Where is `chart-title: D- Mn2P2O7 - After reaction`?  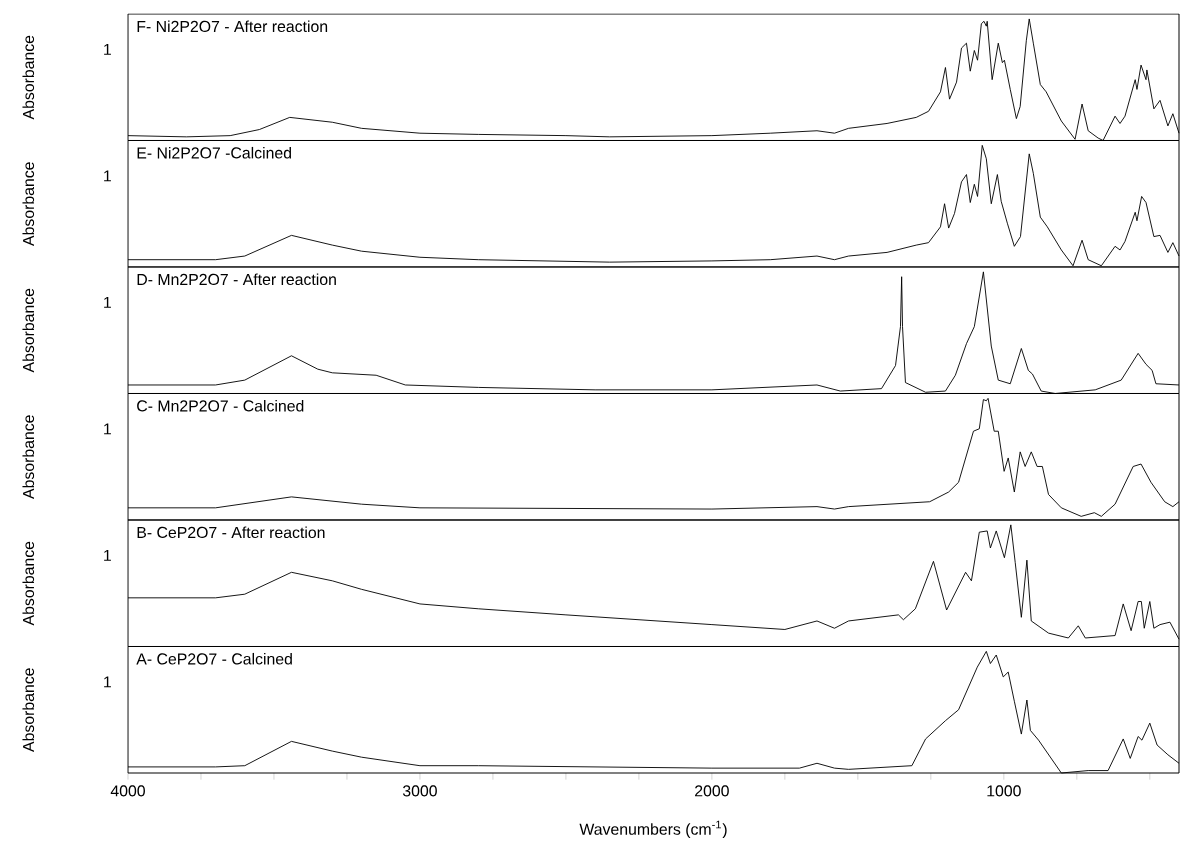
chart-title: D- Mn2P2O7 - After reaction is located at coordinates (236, 279).